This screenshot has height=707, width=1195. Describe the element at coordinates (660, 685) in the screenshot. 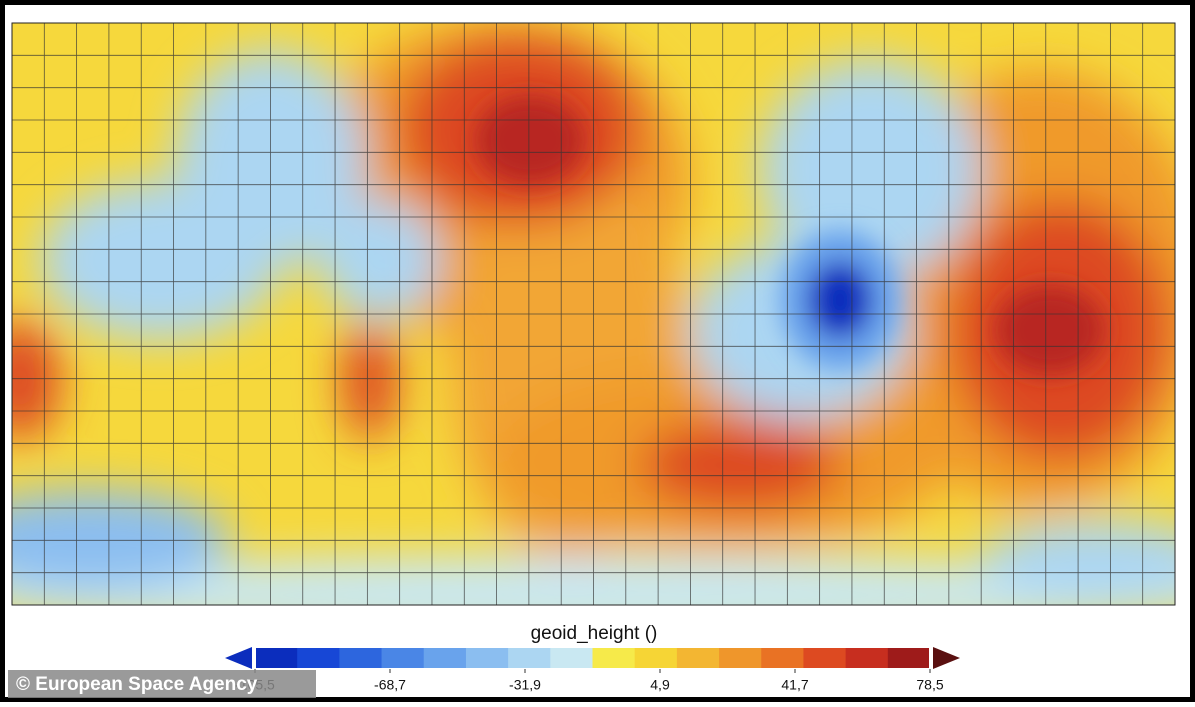

I see `colorbar-tick-label: 4,9` at that location.